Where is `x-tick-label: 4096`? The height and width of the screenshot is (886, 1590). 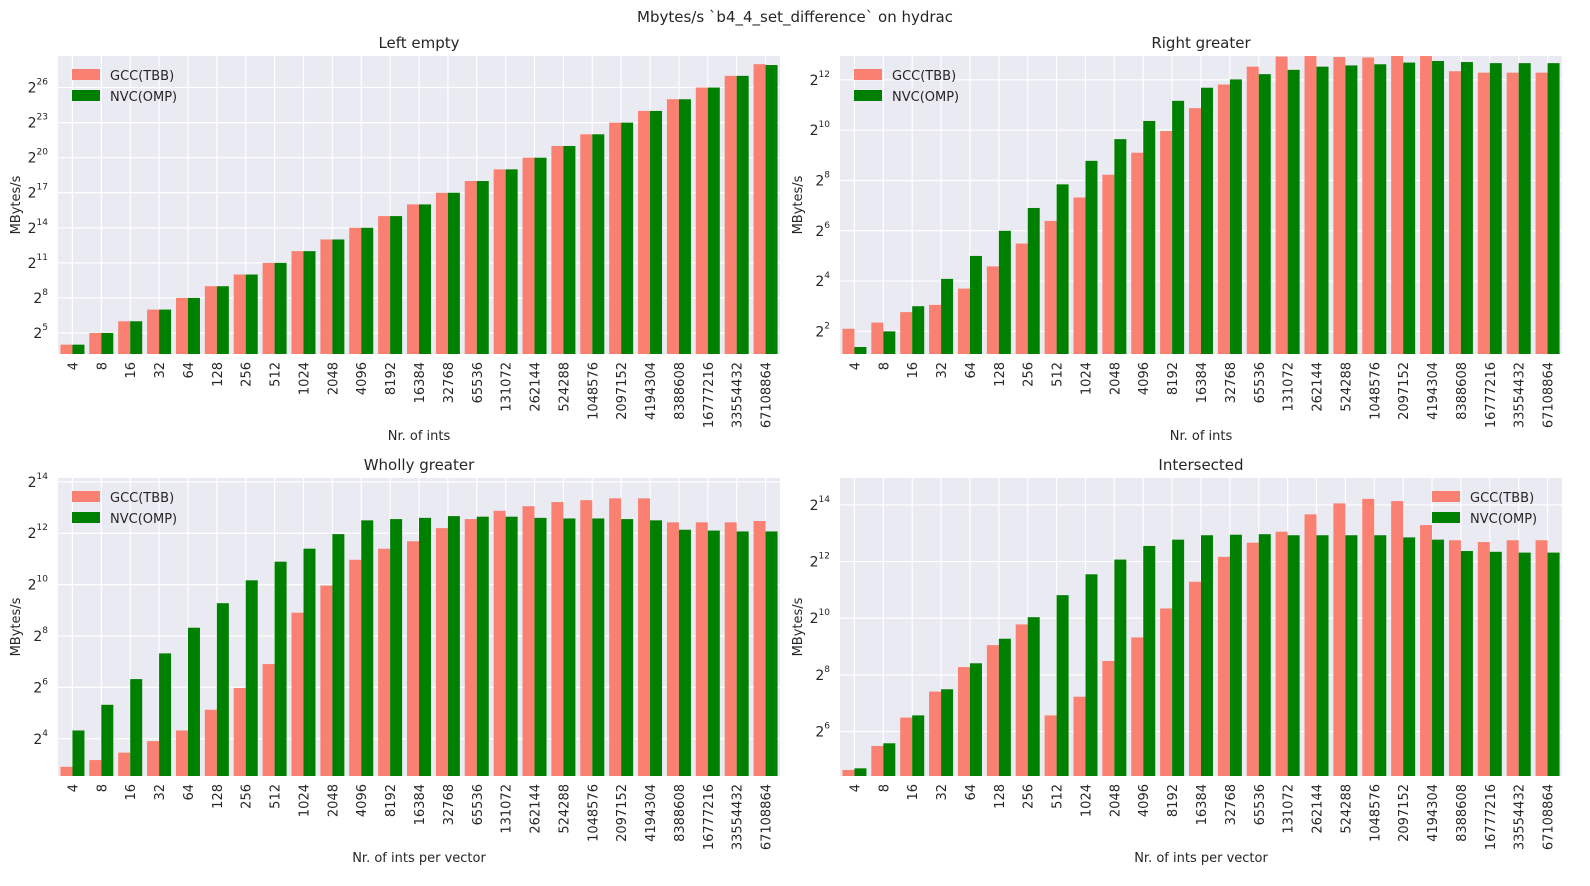
x-tick-label: 4096 is located at coordinates (1144, 800).